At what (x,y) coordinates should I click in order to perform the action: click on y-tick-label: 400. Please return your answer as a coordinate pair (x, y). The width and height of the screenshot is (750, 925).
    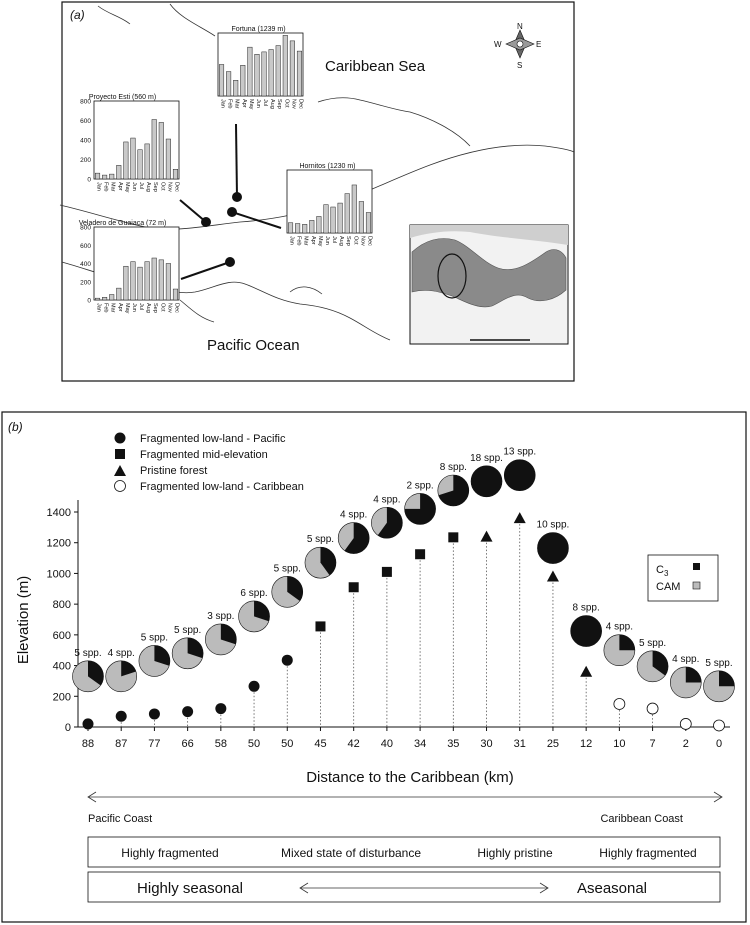
    Looking at the image, I should click on (62, 667).